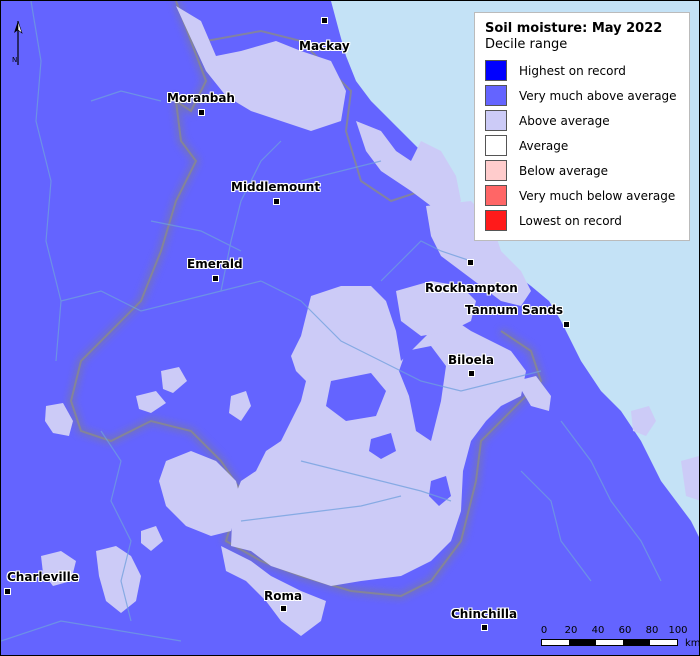 The width and height of the screenshot is (700, 656). I want to click on legend-label: Very much below average, so click(597, 195).